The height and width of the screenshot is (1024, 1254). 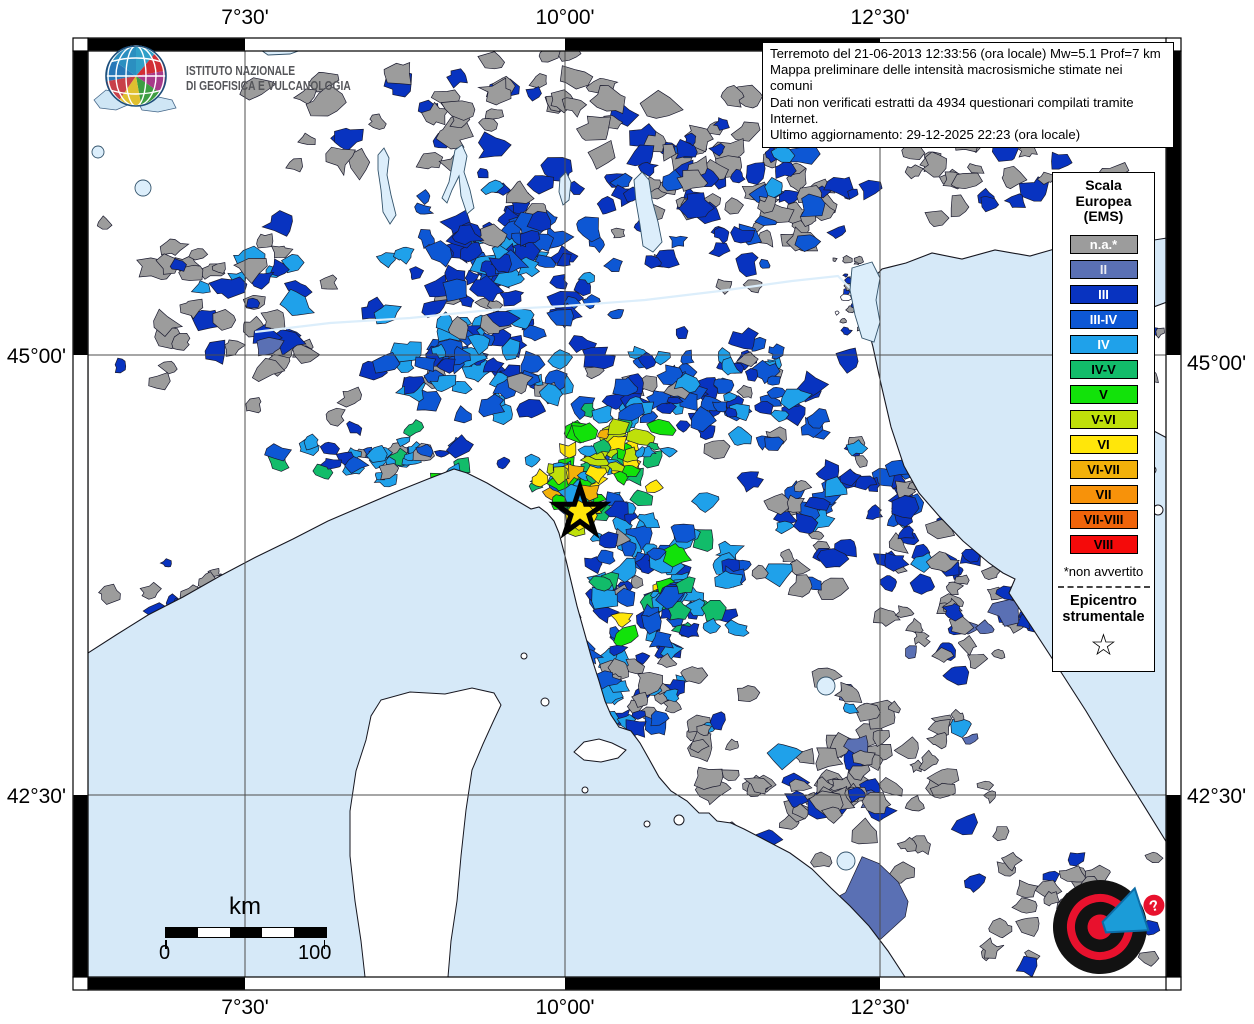 I want to click on legend-footnote: *non avvertito, so click(x=1103, y=571).